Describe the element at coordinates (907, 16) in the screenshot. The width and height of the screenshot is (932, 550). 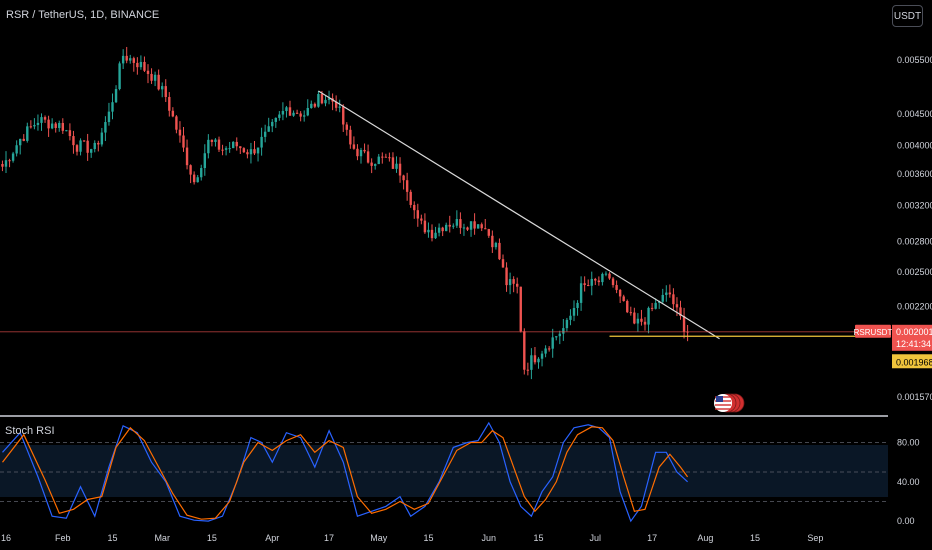
I see `currency-button: USDT` at that location.